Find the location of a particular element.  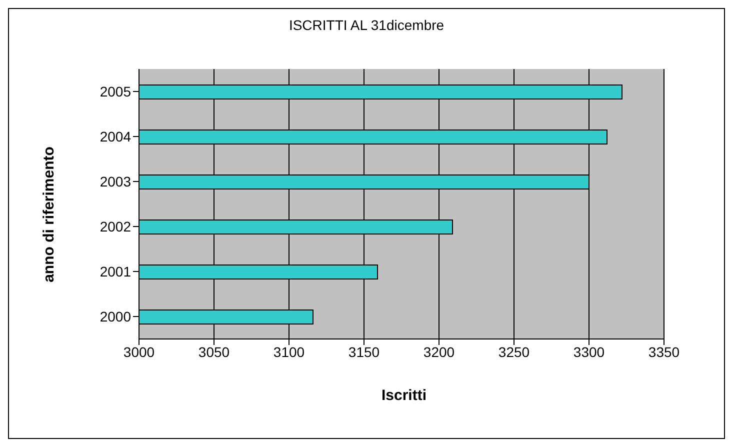

x-tick-label: 3200 is located at coordinates (439, 352).